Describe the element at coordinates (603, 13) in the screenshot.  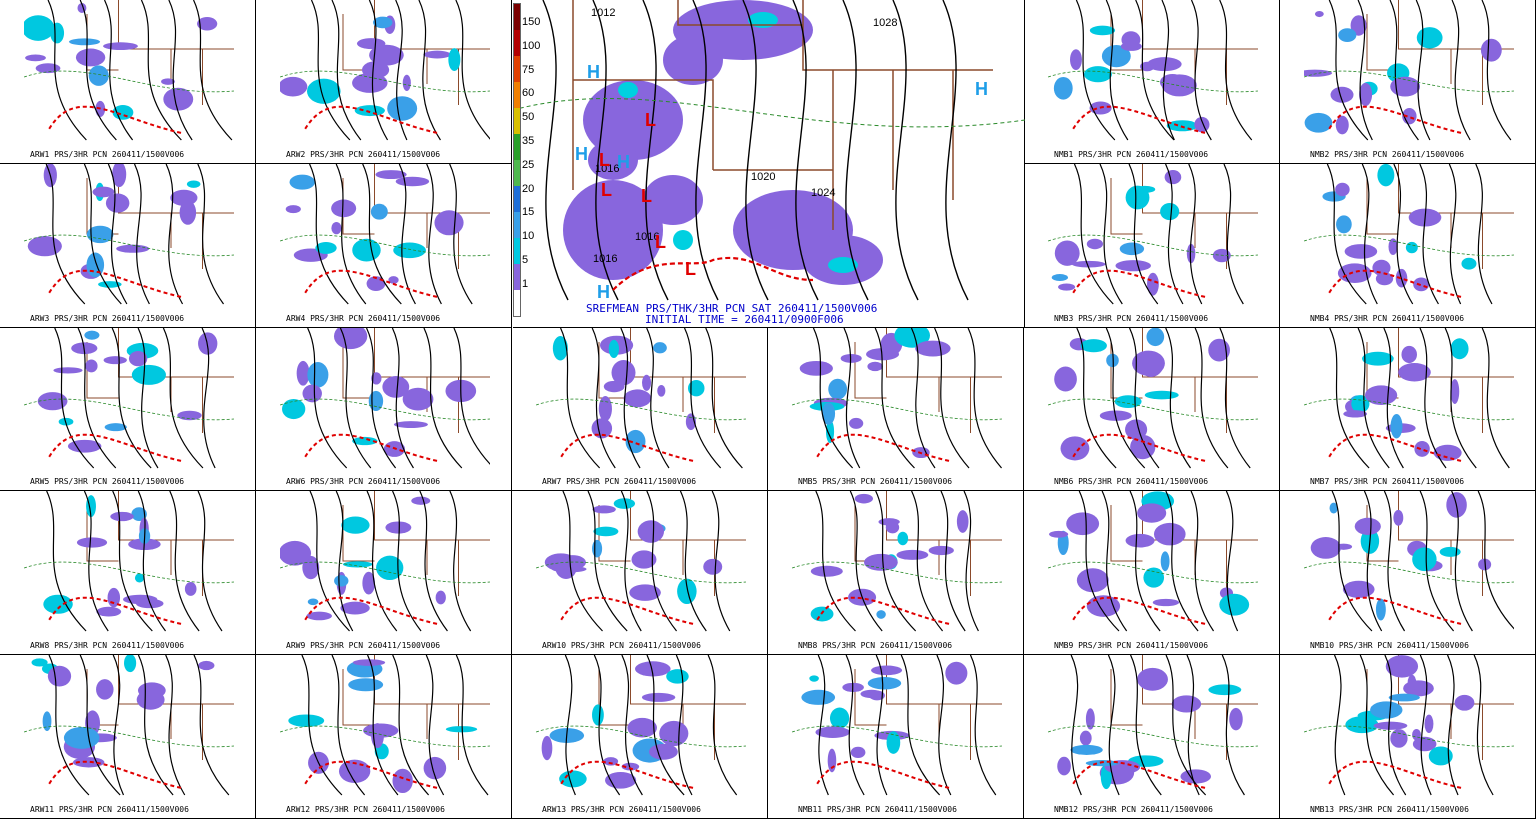
I see `isobar-label: 1012` at that location.